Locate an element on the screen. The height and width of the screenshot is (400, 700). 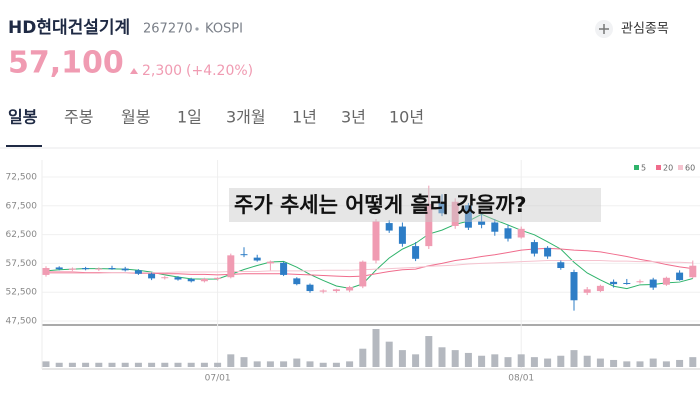
legend-label: 60 is located at coordinates (690, 168).